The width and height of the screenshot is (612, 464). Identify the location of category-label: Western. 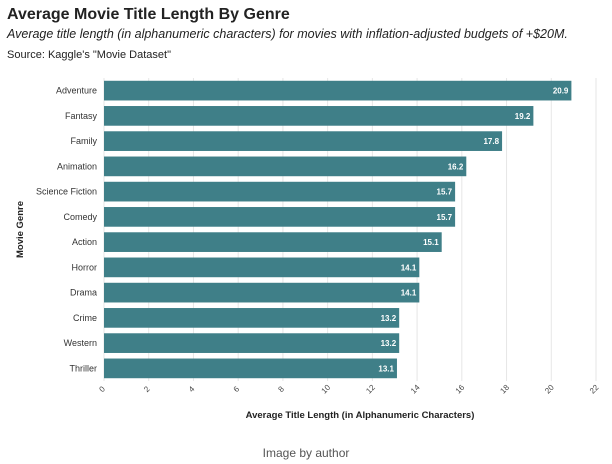
(80, 343).